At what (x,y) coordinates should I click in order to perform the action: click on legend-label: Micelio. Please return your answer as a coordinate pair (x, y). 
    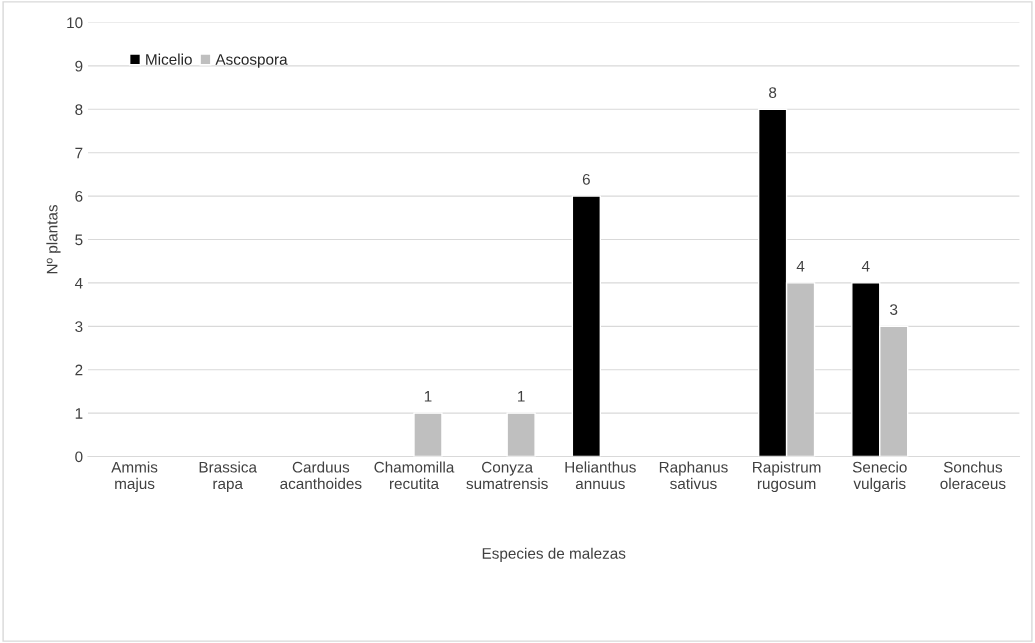
    Looking at the image, I should click on (169, 59).